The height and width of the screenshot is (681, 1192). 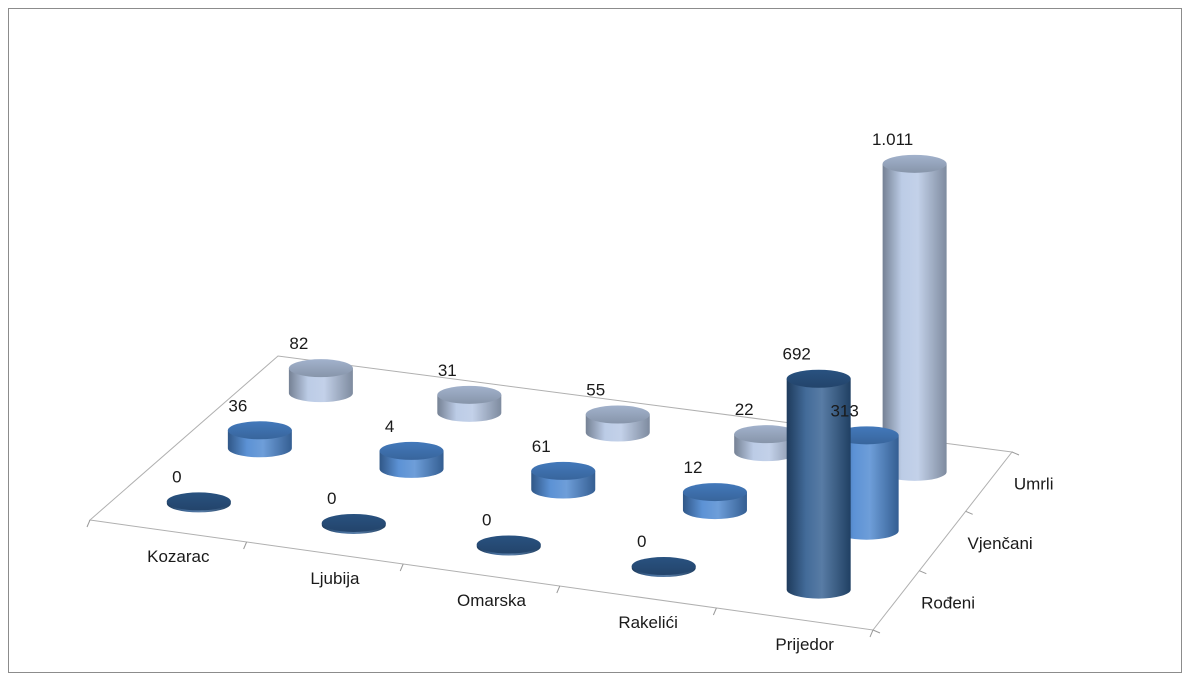 I want to click on bar-umrli-ljubija, so click(x=469, y=403).